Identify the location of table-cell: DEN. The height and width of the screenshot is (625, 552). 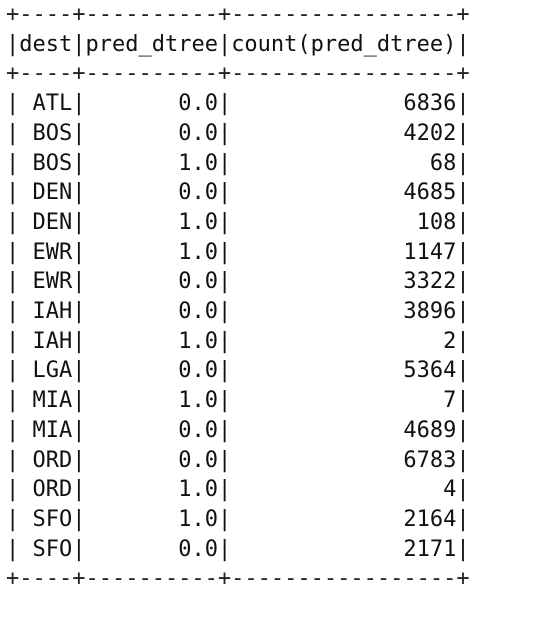
(46, 222).